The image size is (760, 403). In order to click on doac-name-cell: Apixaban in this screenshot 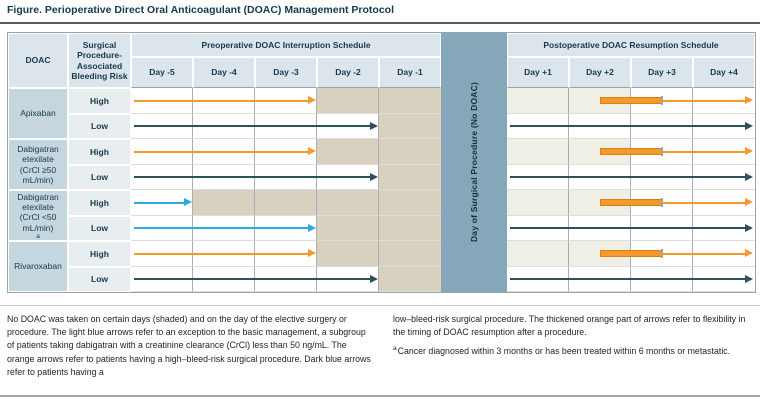, I will do `click(38, 113)`.